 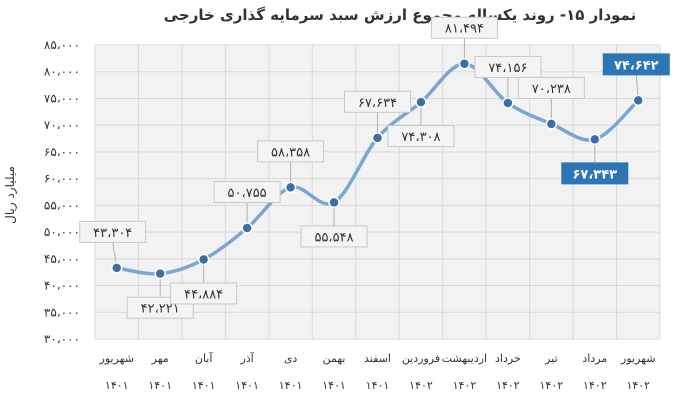 What do you see at coordinates (377, 114) in the screenshot?
I see `data-label: ۶۷،۶۳۴` at bounding box center [377, 114].